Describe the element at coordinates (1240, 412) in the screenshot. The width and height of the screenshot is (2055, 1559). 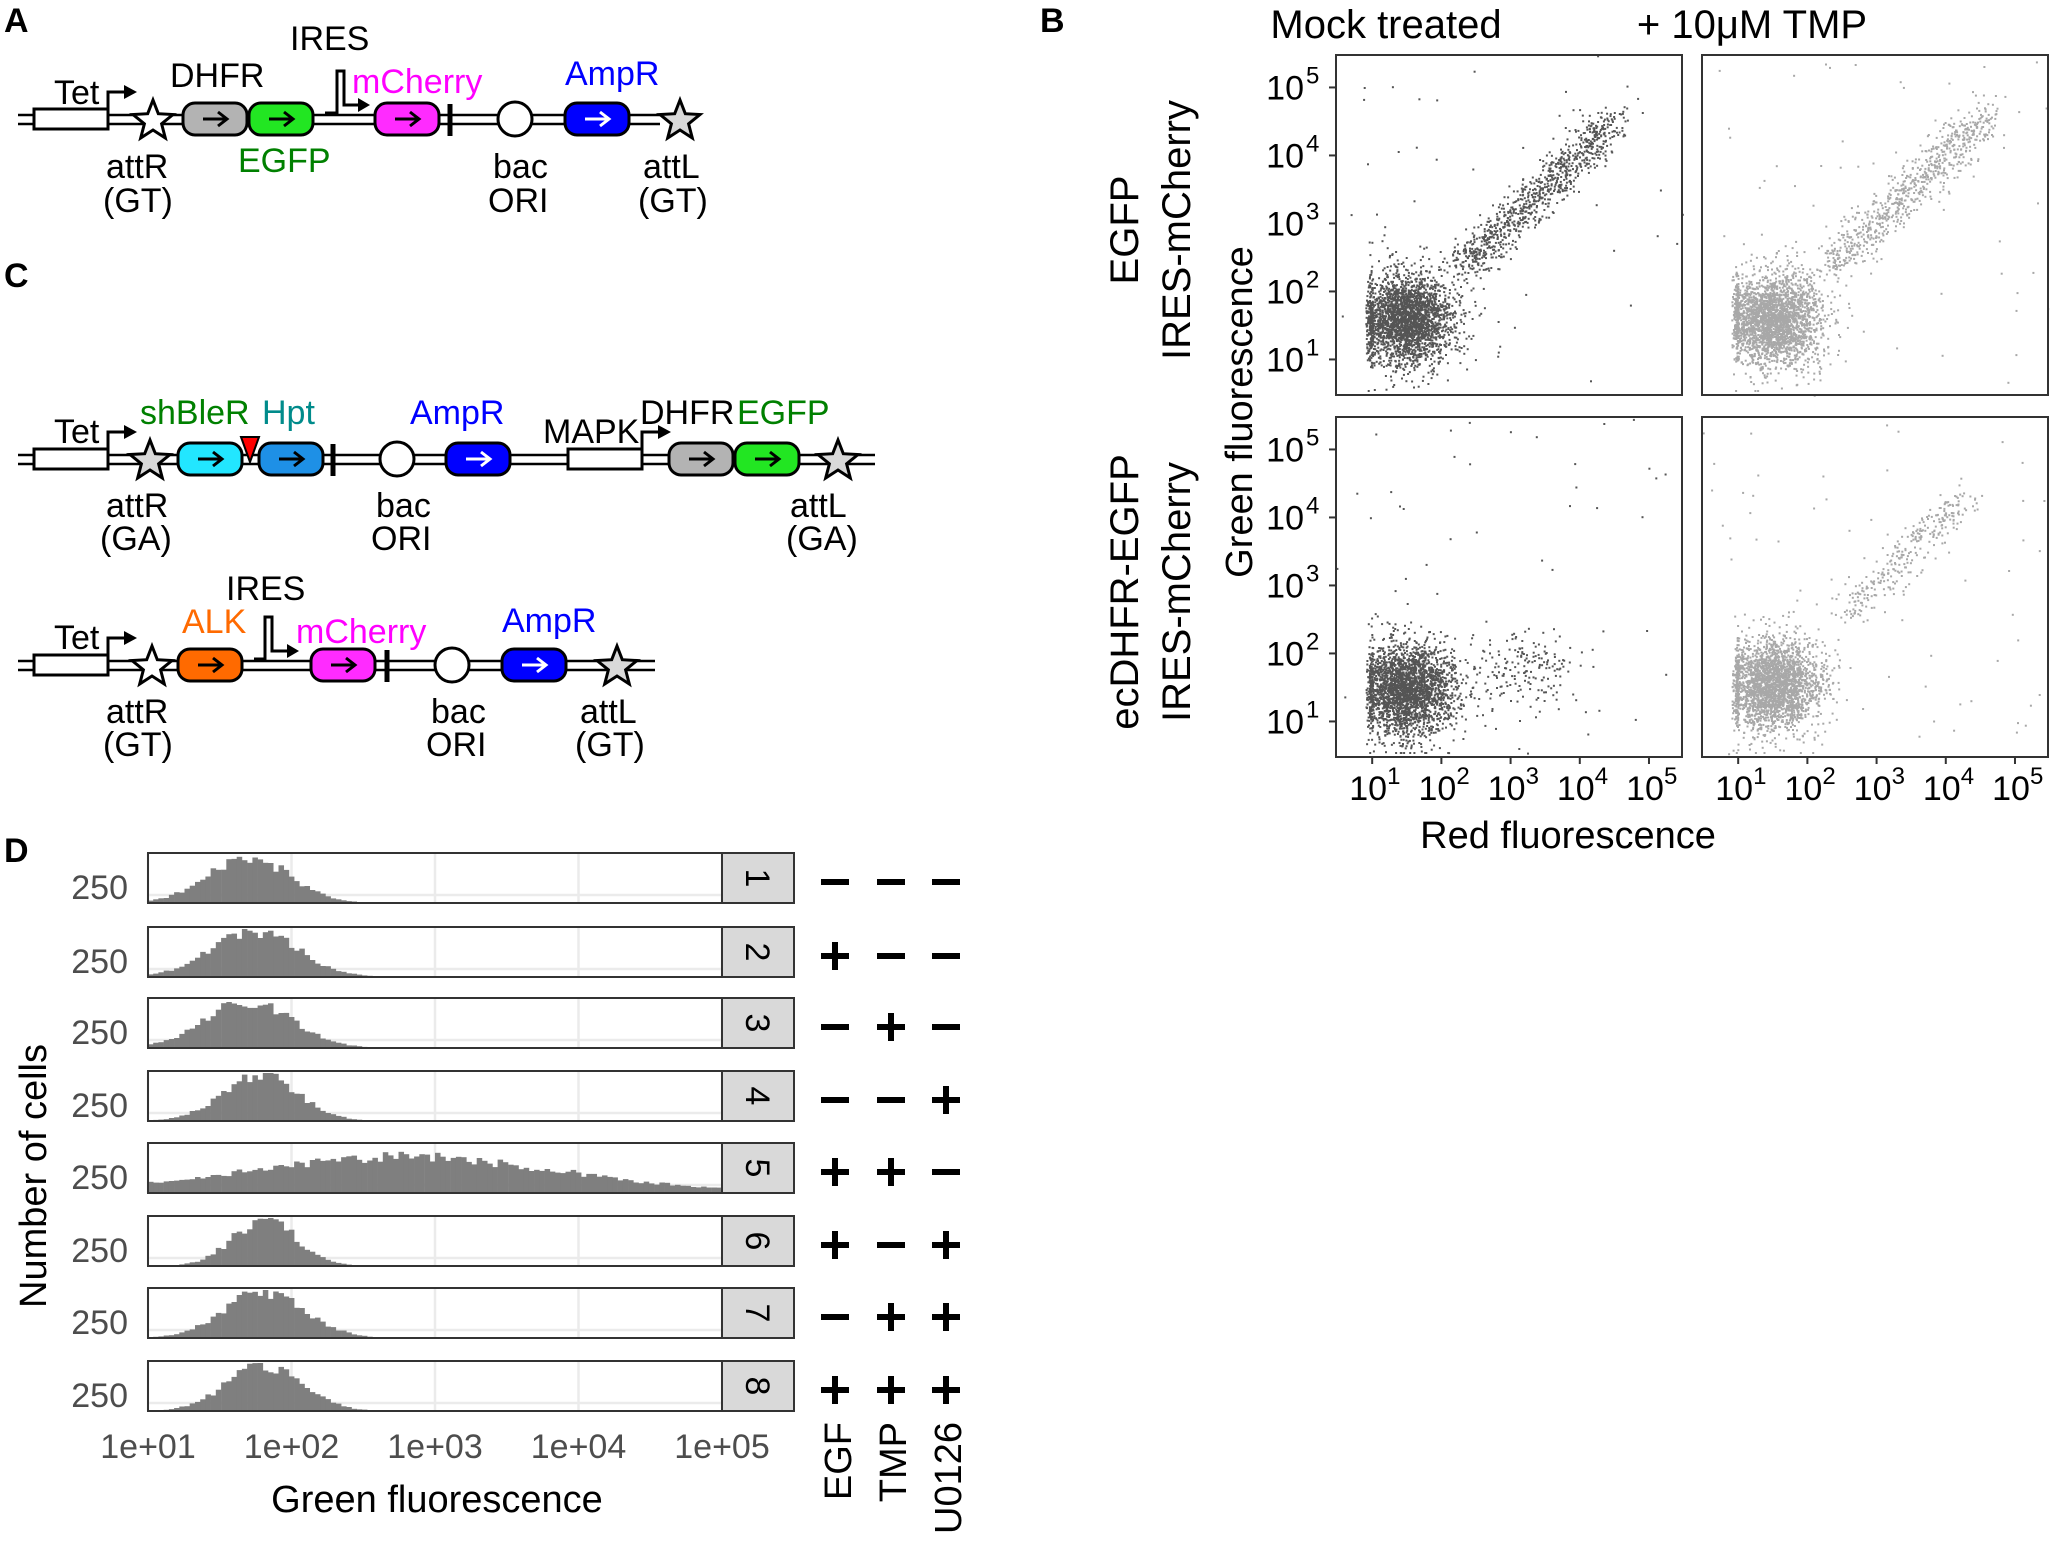
I see `y-axis-title: Green fluorescence` at that location.